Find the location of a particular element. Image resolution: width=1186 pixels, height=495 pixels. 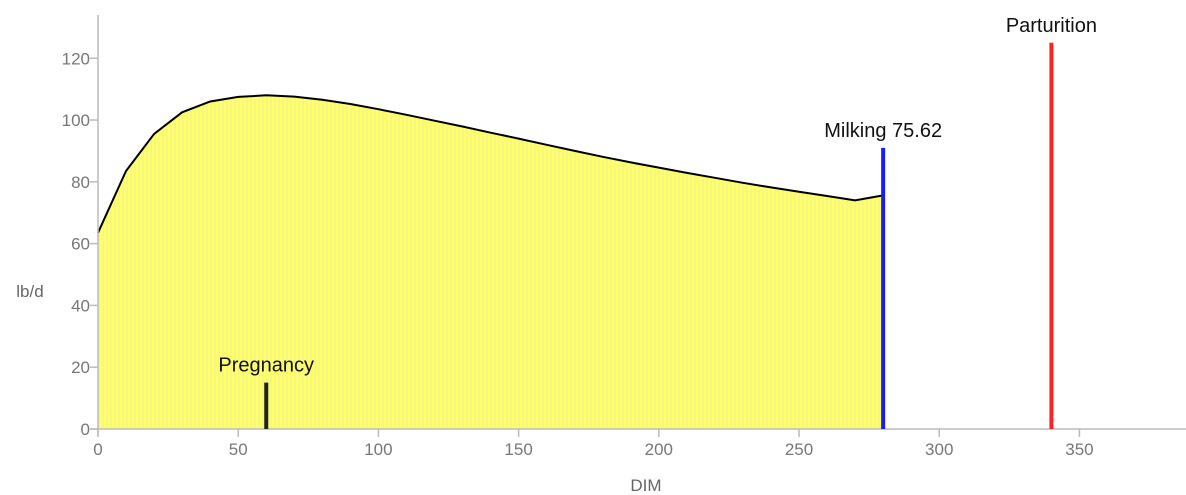

y-tick-label: 40 is located at coordinates (80, 305).